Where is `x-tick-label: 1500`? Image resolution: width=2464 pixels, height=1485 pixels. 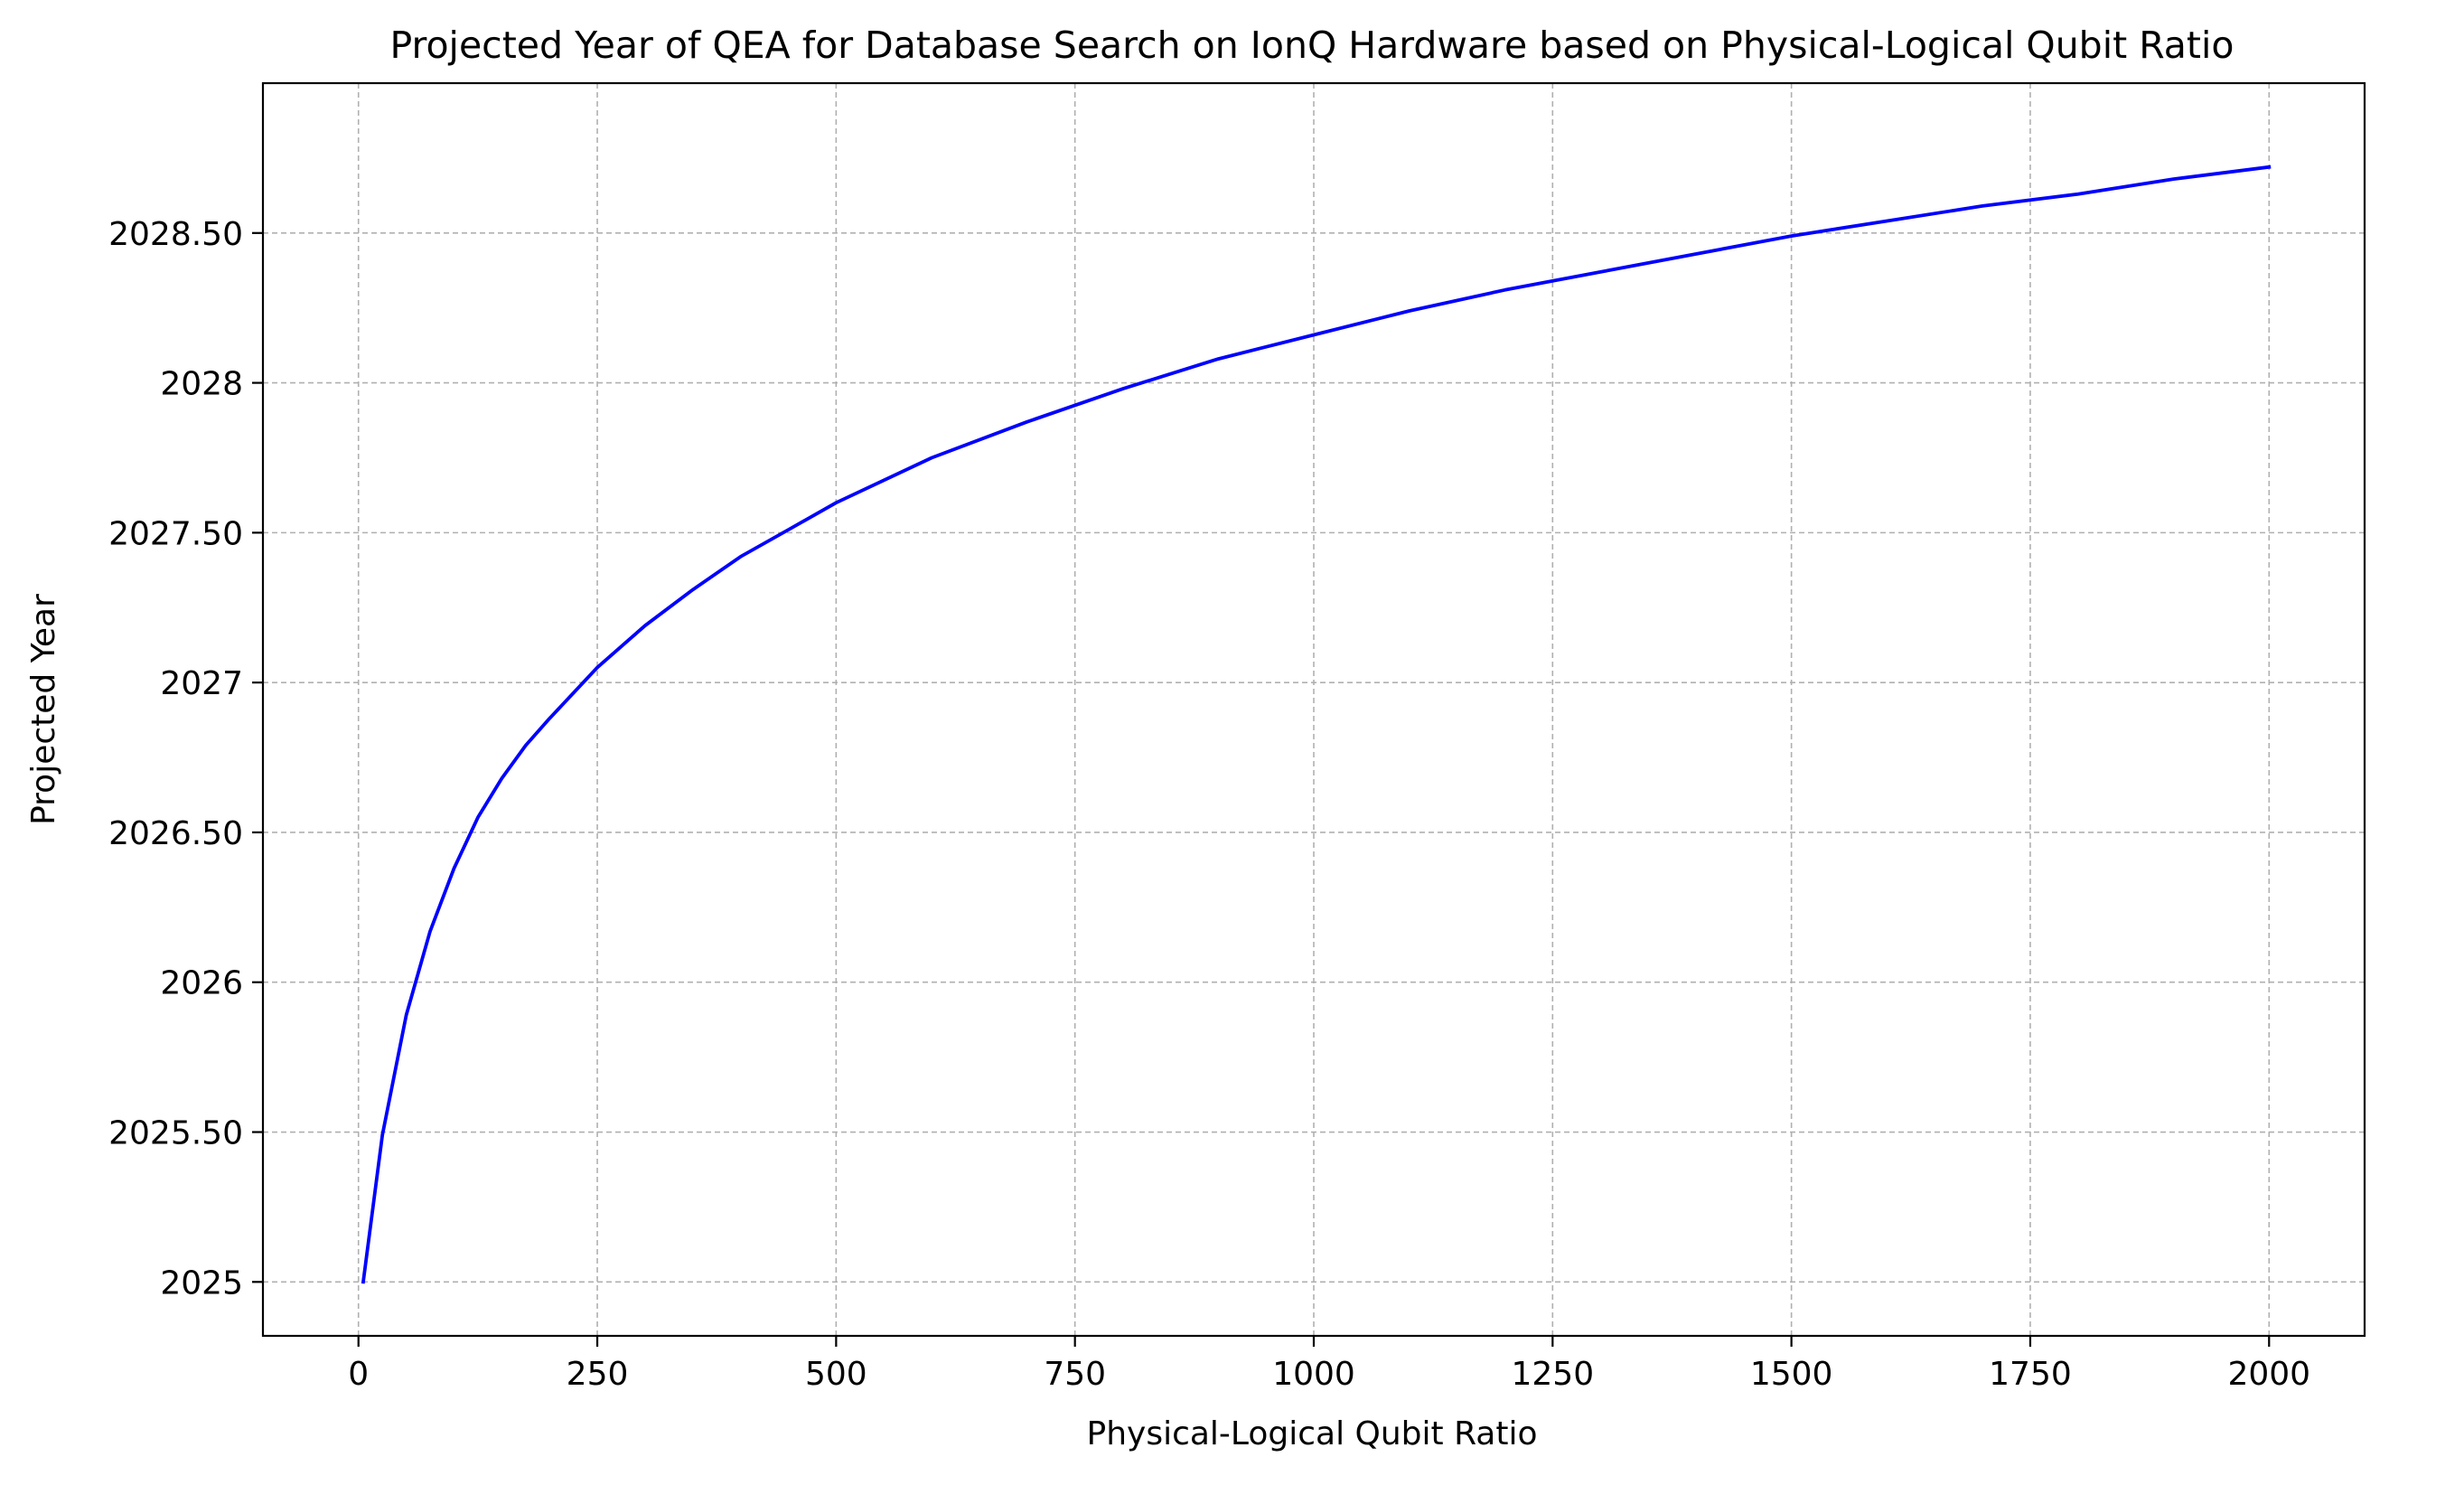
x-tick-label: 1500 is located at coordinates (1791, 1375).